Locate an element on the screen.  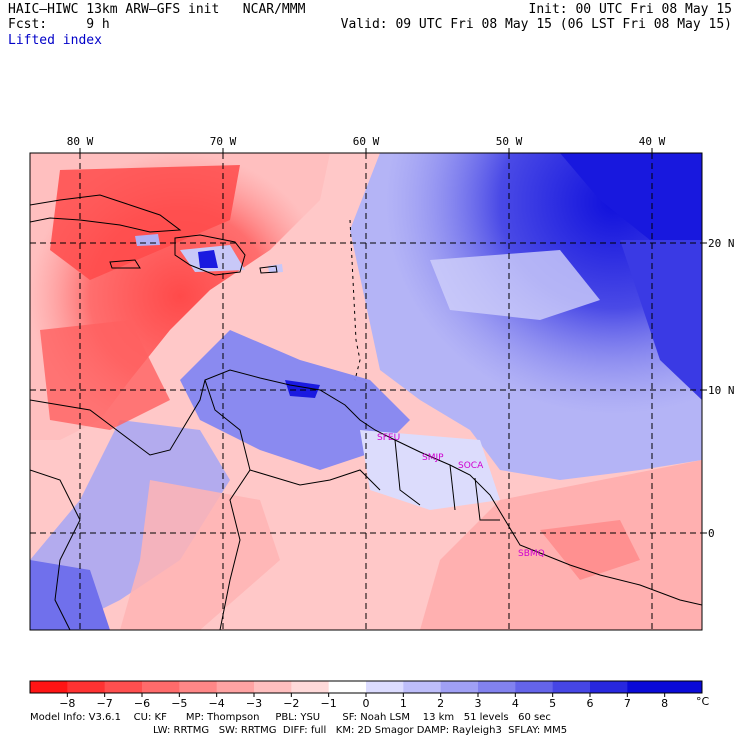
colorbar-tick-label: −1 is located at coordinates (329, 703).